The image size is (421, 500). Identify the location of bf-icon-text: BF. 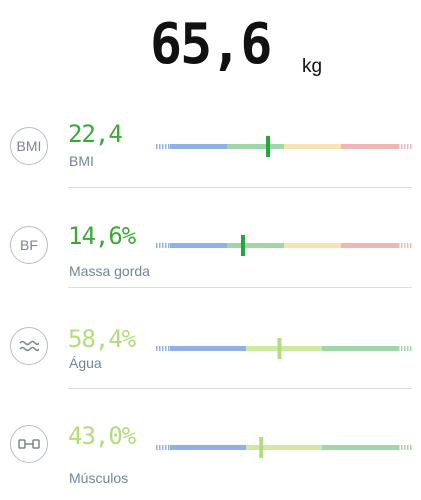
(29, 245).